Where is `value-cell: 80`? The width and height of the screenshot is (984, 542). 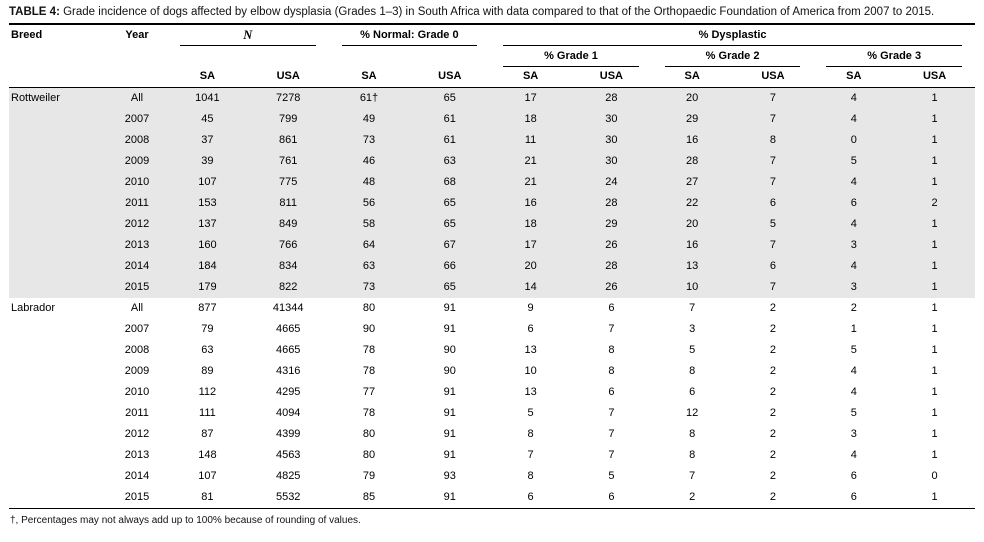
value-cell: 80 is located at coordinates (369, 454).